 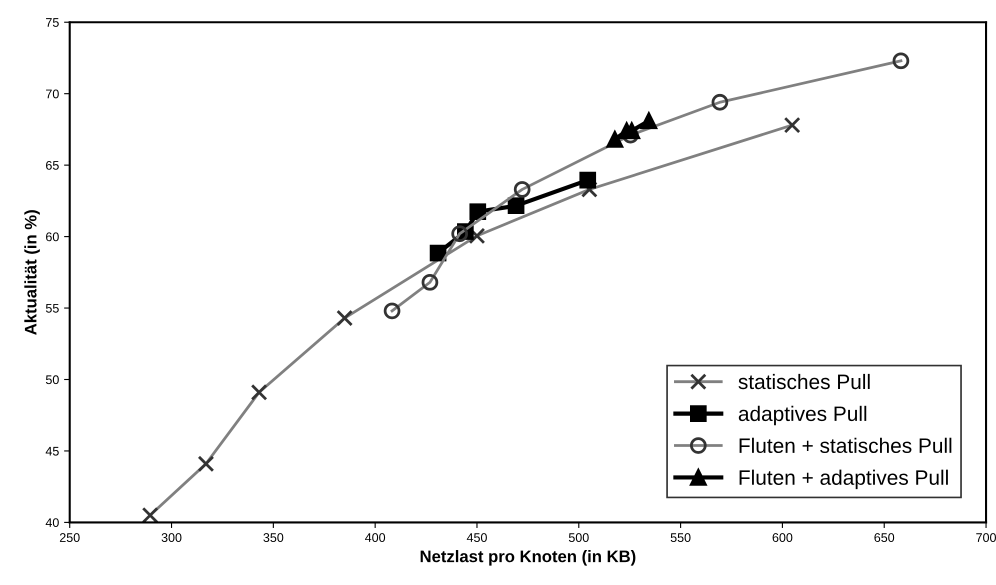 What do you see at coordinates (782, 537) in the screenshot?
I see `x-tick-label: 600` at bounding box center [782, 537].